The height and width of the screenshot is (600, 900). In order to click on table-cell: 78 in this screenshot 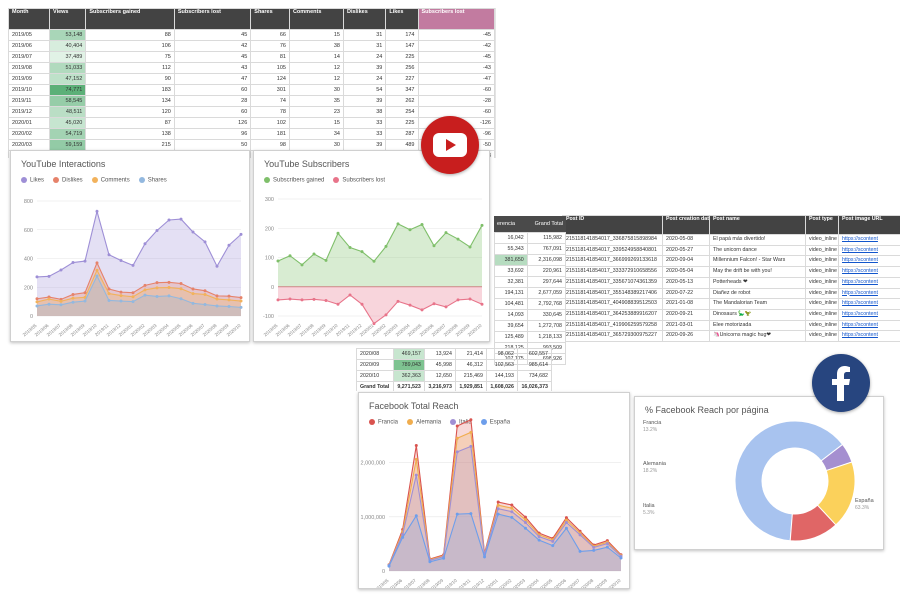, I will do `click(270, 112)`.